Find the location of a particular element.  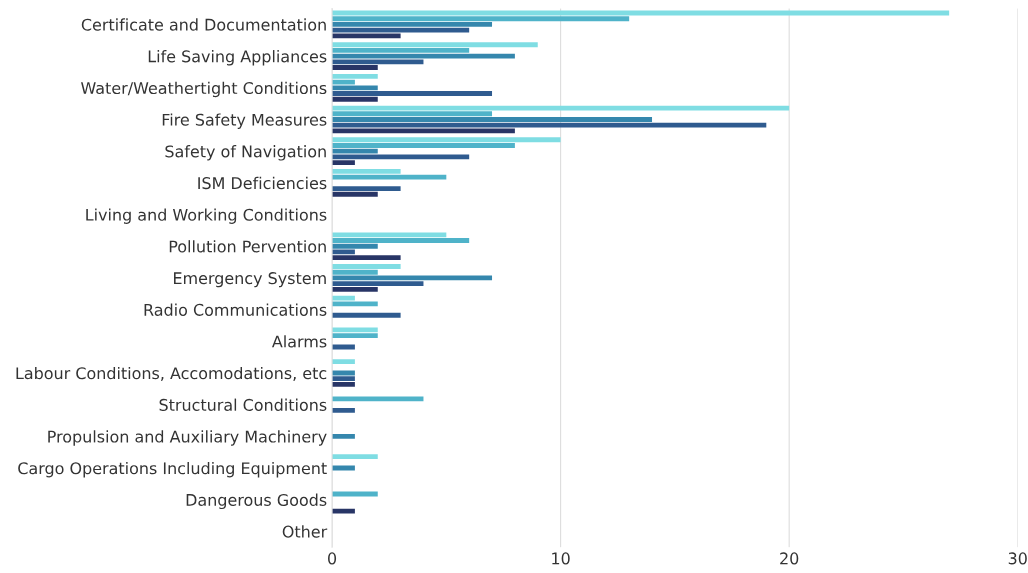

y-tick-label: Alarms is located at coordinates (299, 341).